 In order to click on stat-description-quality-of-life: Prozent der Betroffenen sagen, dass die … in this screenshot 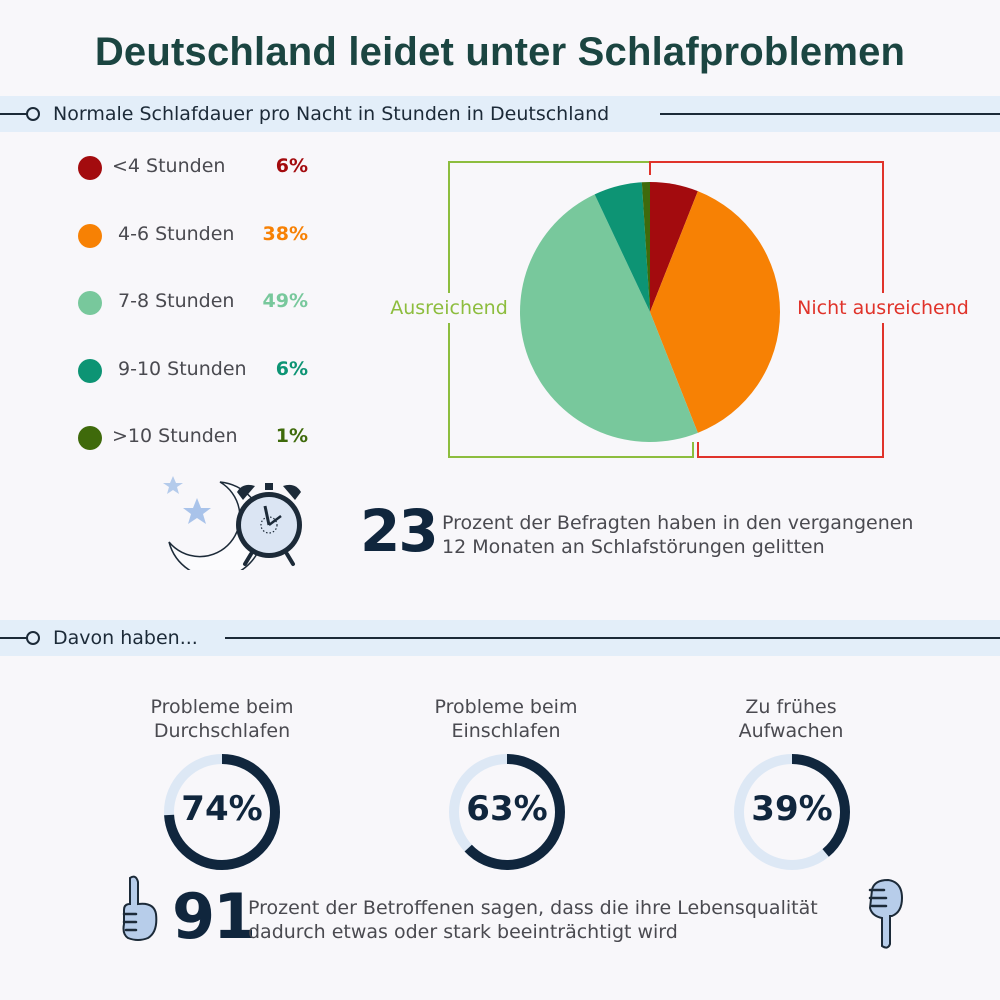, I will do `click(533, 920)`.